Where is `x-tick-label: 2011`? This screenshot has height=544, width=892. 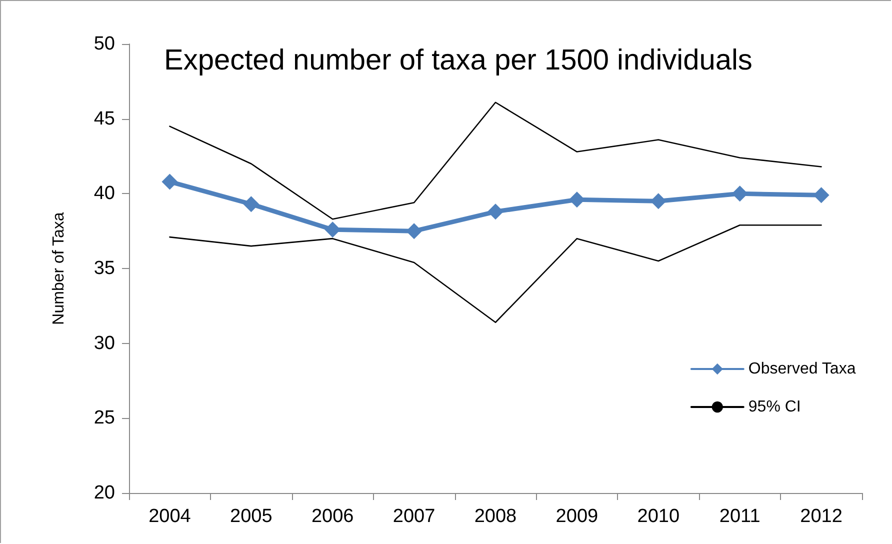
x-tick-label: 2011 is located at coordinates (739, 516).